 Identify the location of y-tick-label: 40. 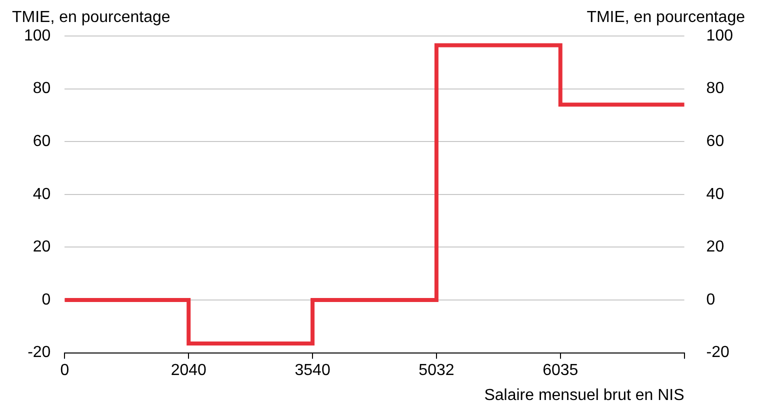
(41, 194).